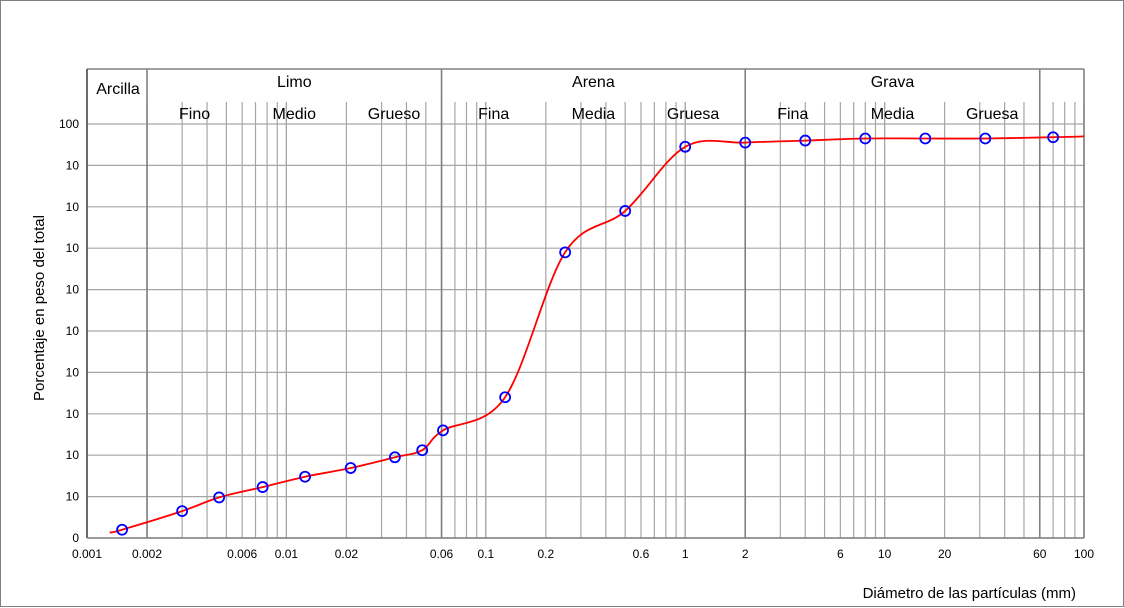 This screenshot has height=608, width=1124. I want to click on x-tick-label: 20, so click(945, 554).